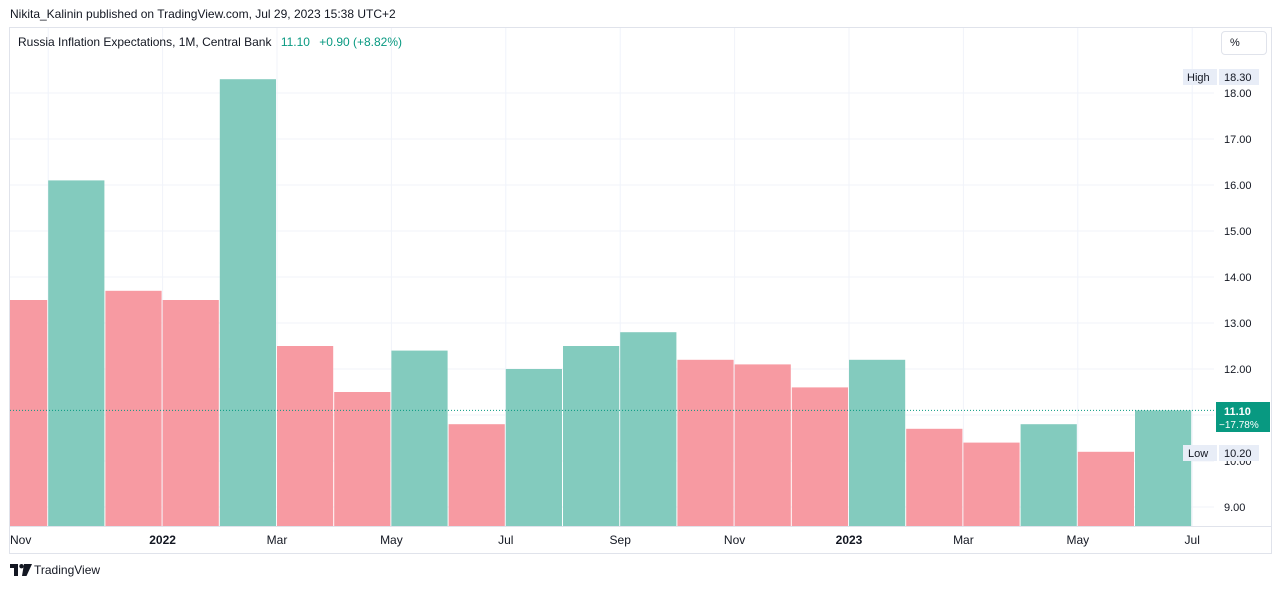 The width and height of the screenshot is (1281, 589). What do you see at coordinates (1238, 232) in the screenshot?
I see `y-tick-label: 15.00` at bounding box center [1238, 232].